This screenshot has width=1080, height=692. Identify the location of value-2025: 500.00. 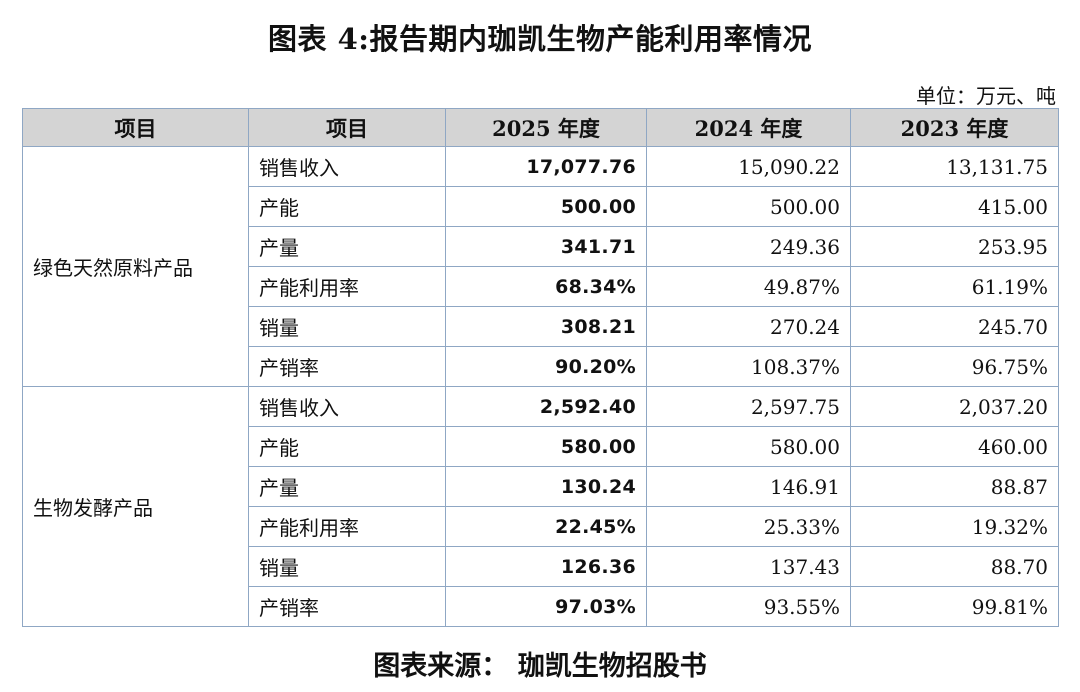
(546, 206).